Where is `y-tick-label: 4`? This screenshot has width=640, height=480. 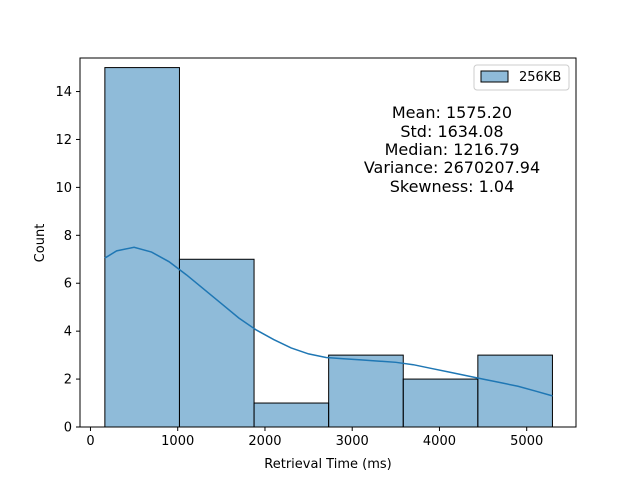 y-tick-label: 4 is located at coordinates (68, 332).